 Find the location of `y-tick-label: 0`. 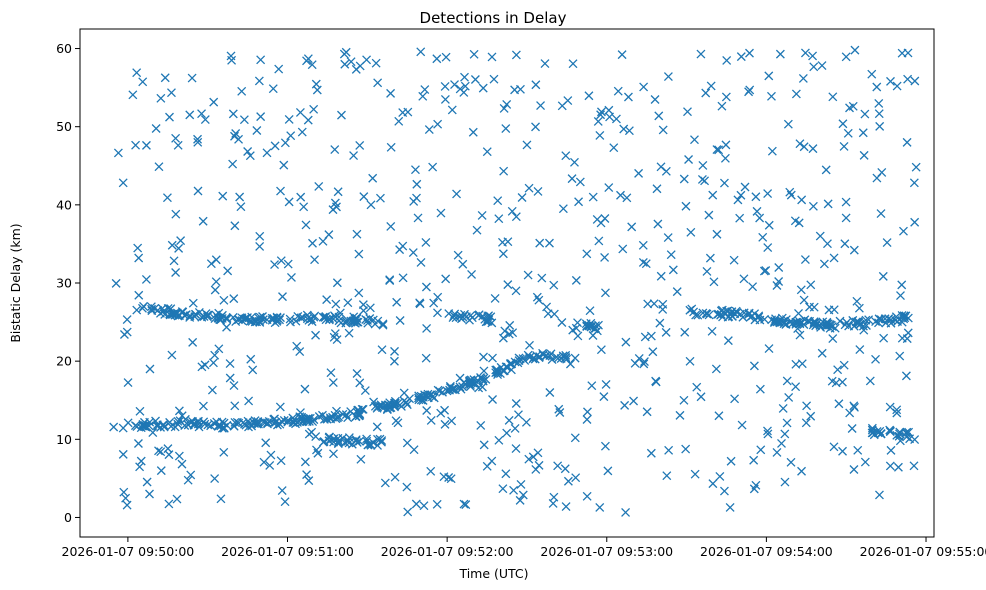

y-tick-label: 0 is located at coordinates (68, 517).